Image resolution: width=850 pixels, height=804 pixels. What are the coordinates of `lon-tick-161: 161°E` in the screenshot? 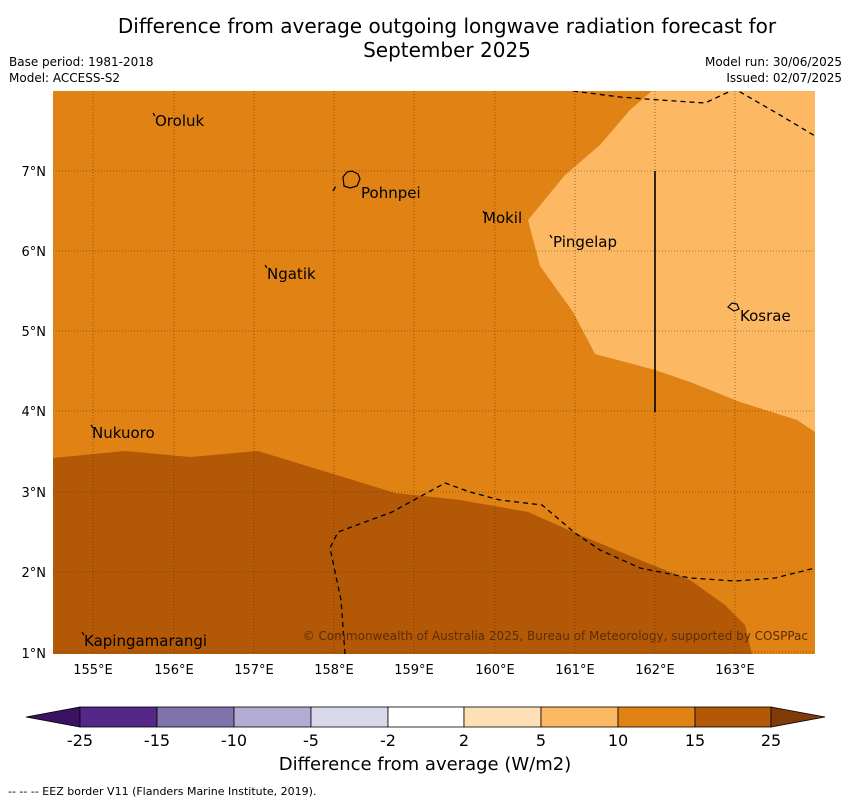 It's located at (575, 670).